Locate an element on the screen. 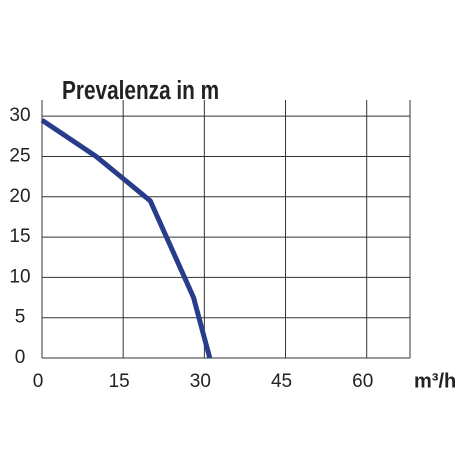 The width and height of the screenshot is (470, 470). chart-title: Prevalenza in m is located at coordinates (140, 90).